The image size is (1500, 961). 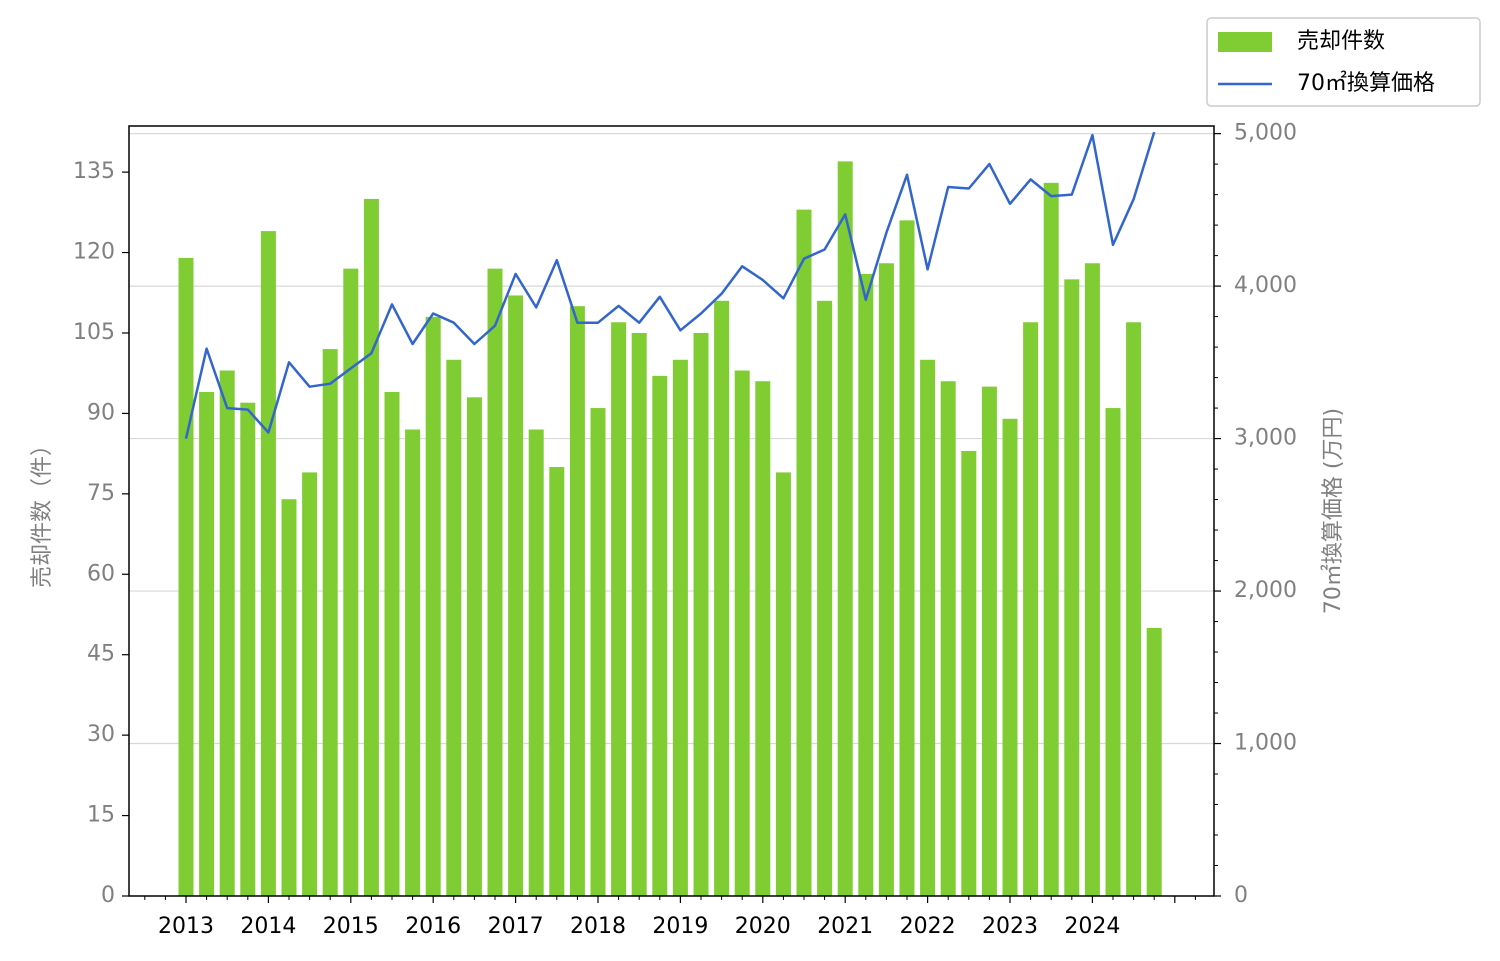 What do you see at coordinates (1366, 83) in the screenshot?
I see `legend-line-label: 70㎡換算価格` at bounding box center [1366, 83].